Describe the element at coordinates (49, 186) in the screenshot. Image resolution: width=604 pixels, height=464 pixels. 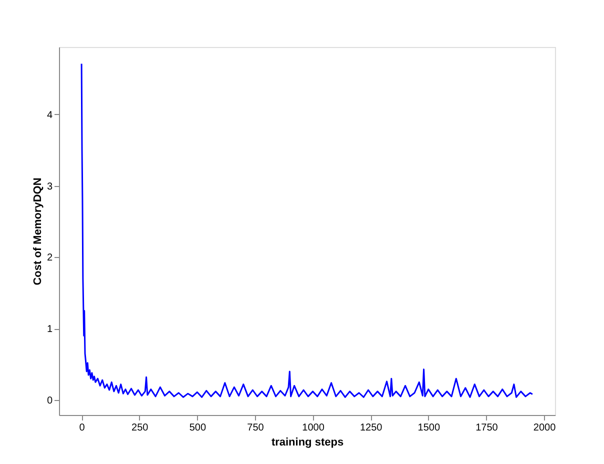
I see `y-tick-label: 3` at that location.